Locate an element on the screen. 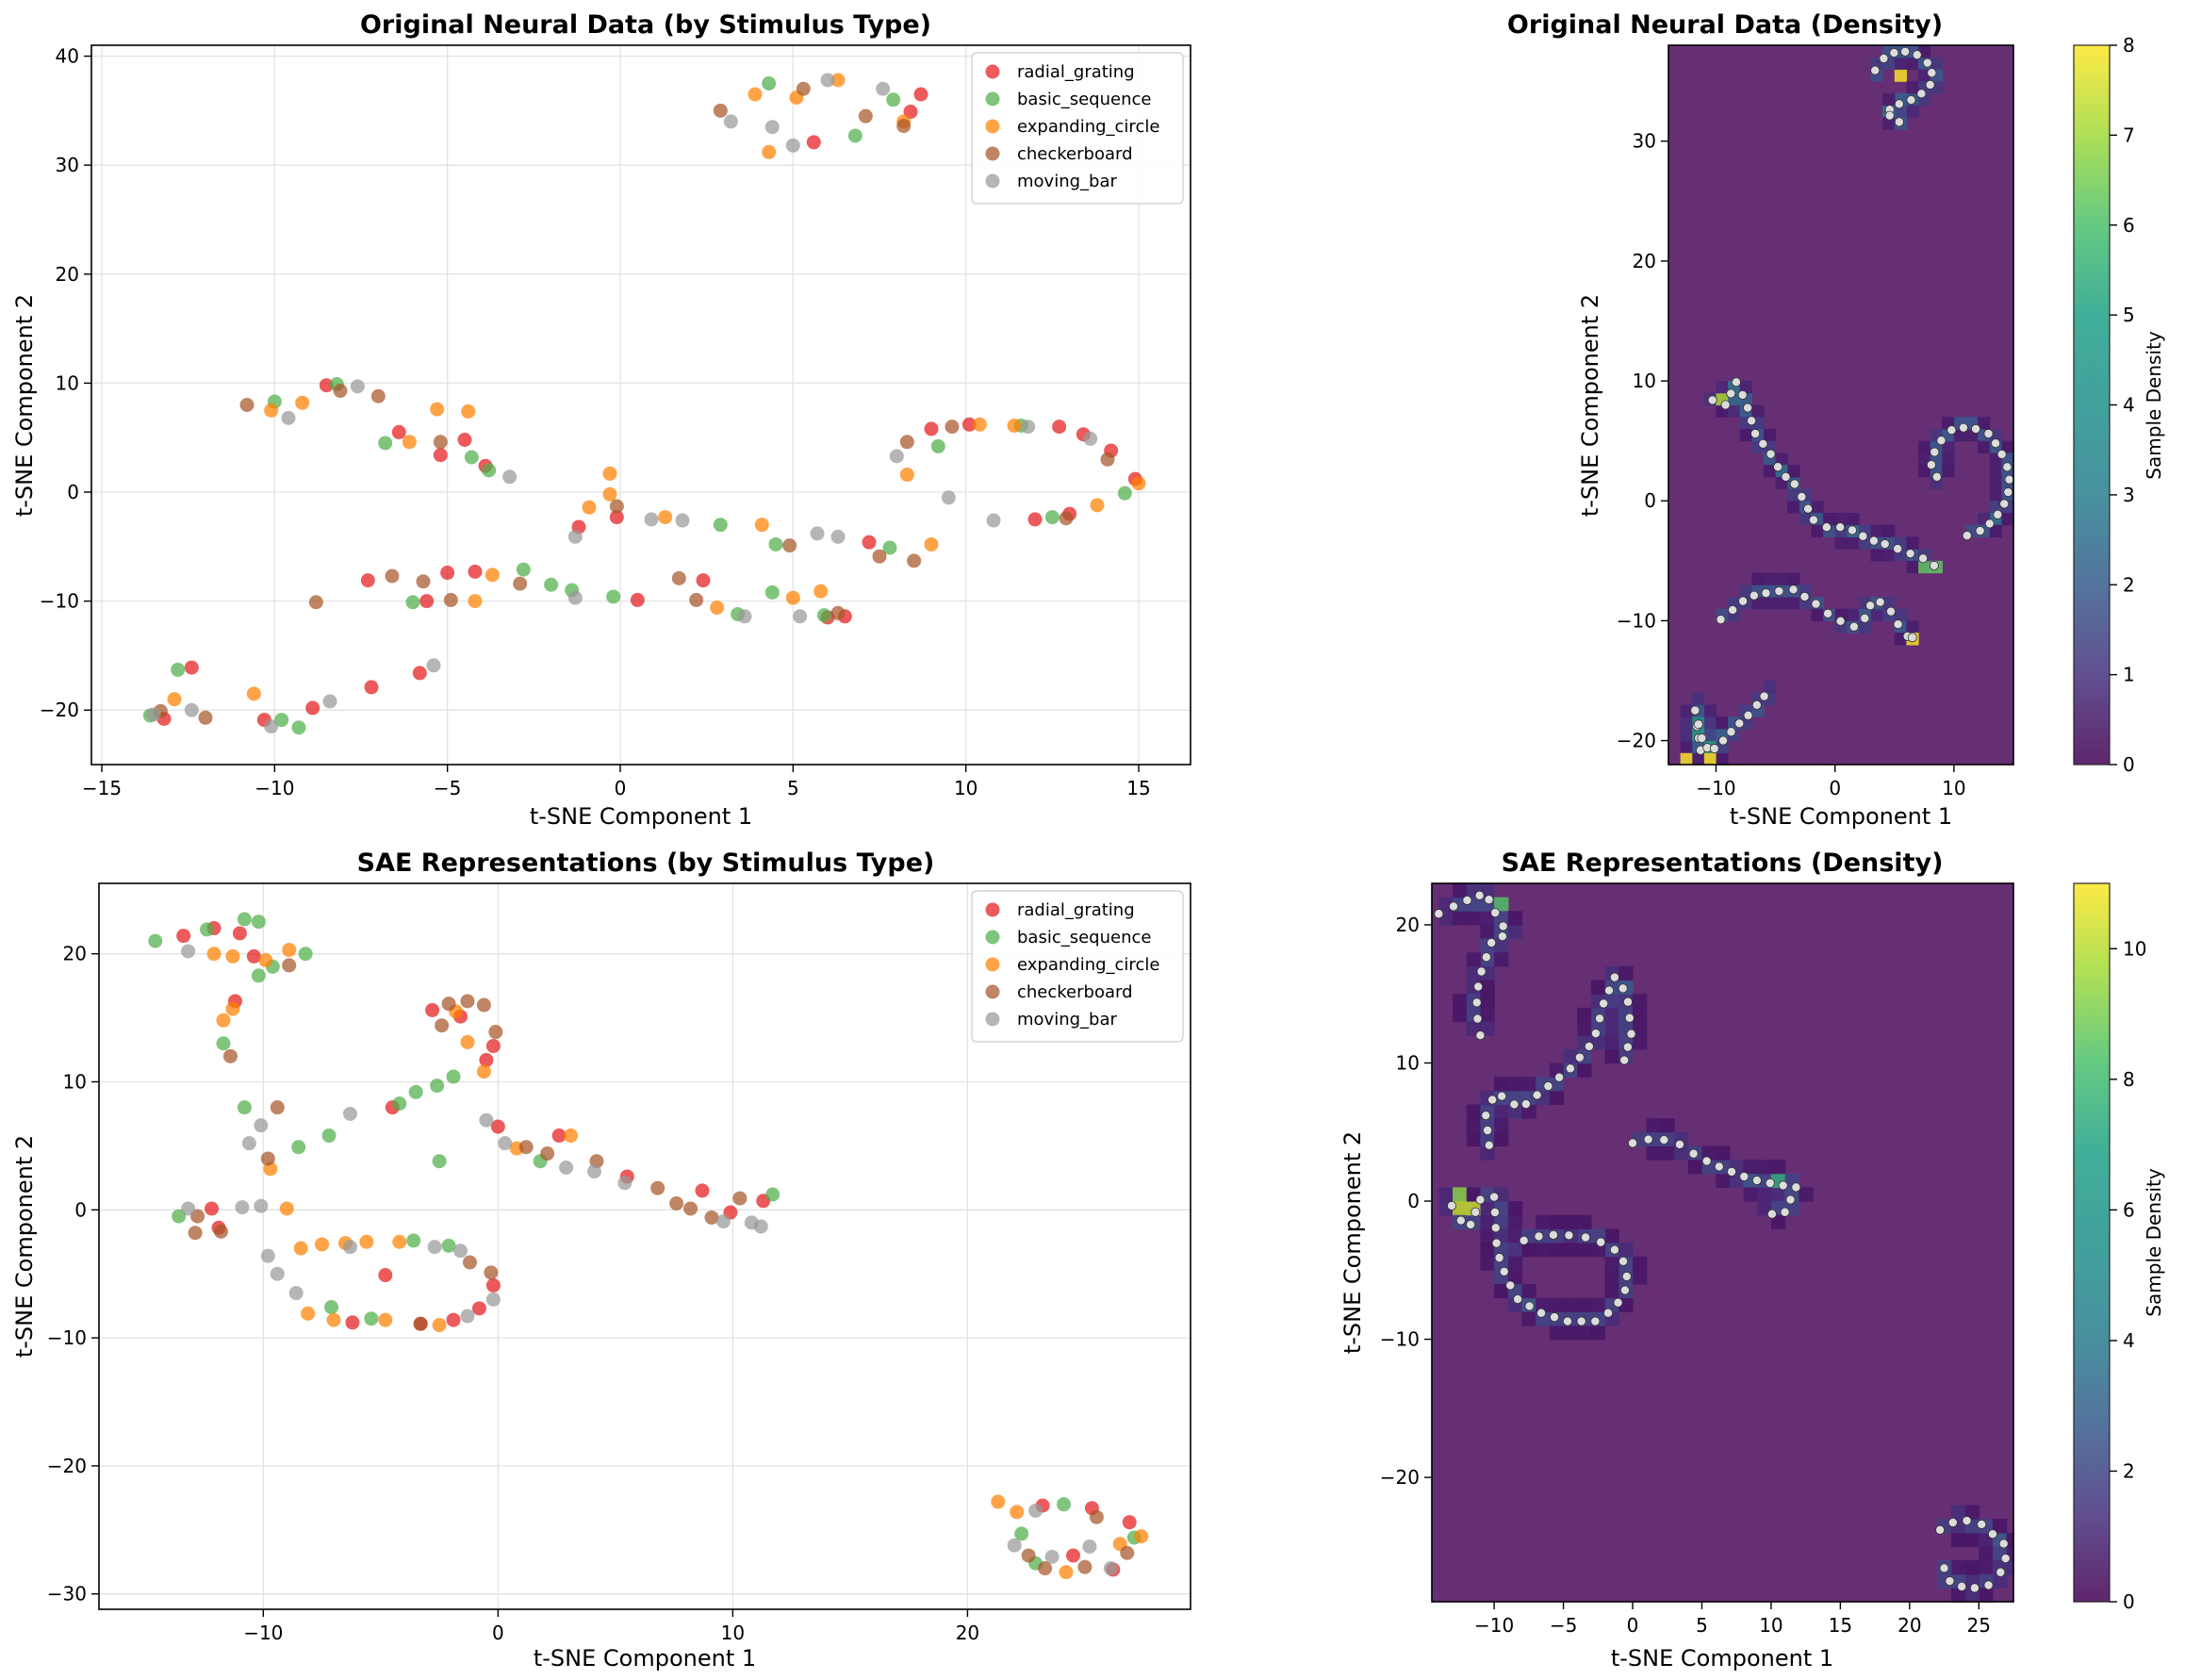  x-tick-label: −10 is located at coordinates (275, 788).